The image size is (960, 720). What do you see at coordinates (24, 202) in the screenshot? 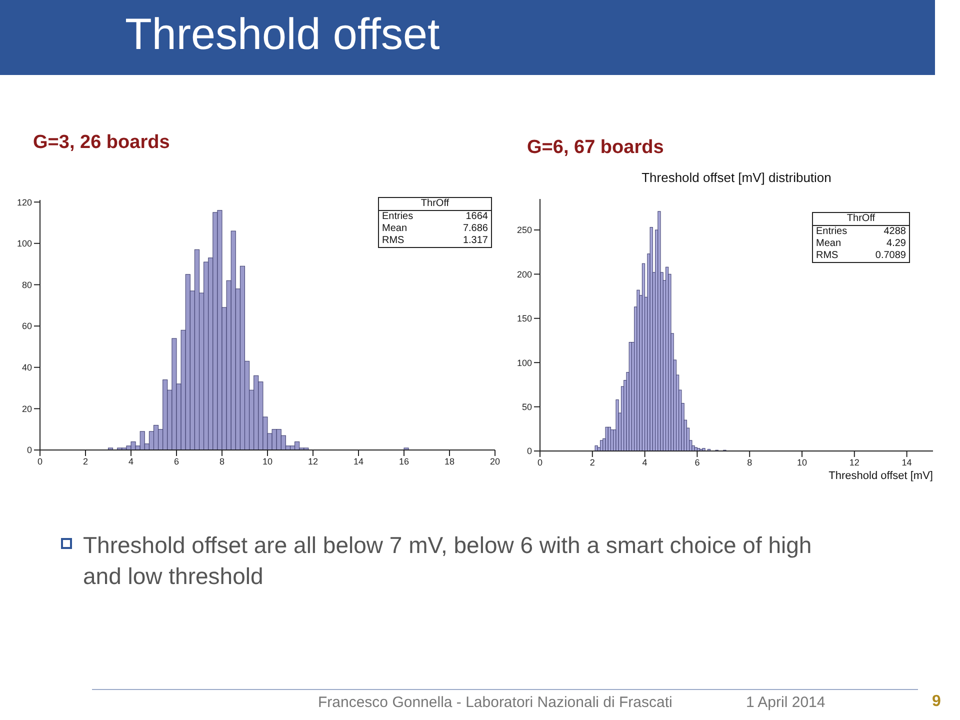
I see `y-tick-label: 120` at bounding box center [24, 202].